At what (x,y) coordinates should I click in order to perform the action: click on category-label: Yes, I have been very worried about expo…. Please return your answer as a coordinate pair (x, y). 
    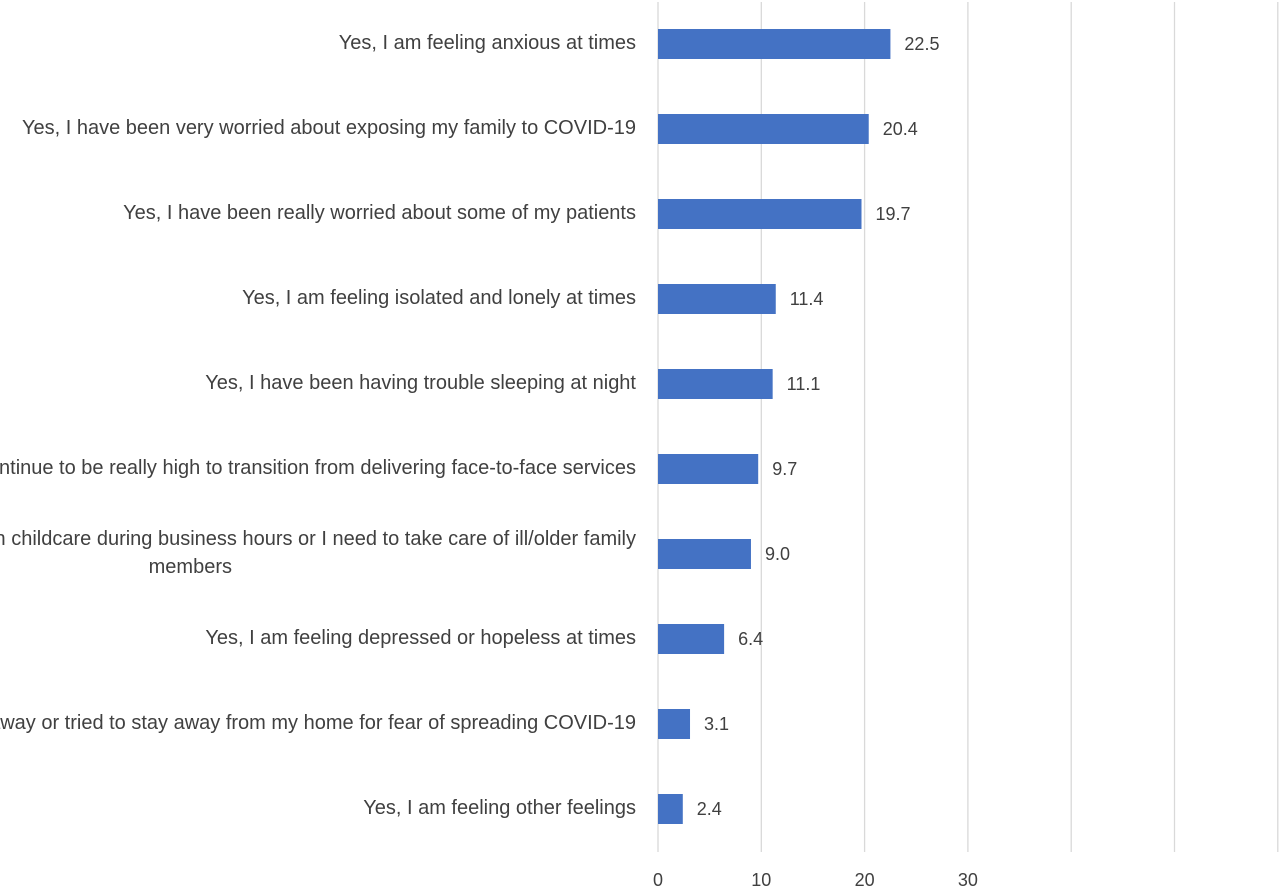
    Looking at the image, I should click on (329, 128).